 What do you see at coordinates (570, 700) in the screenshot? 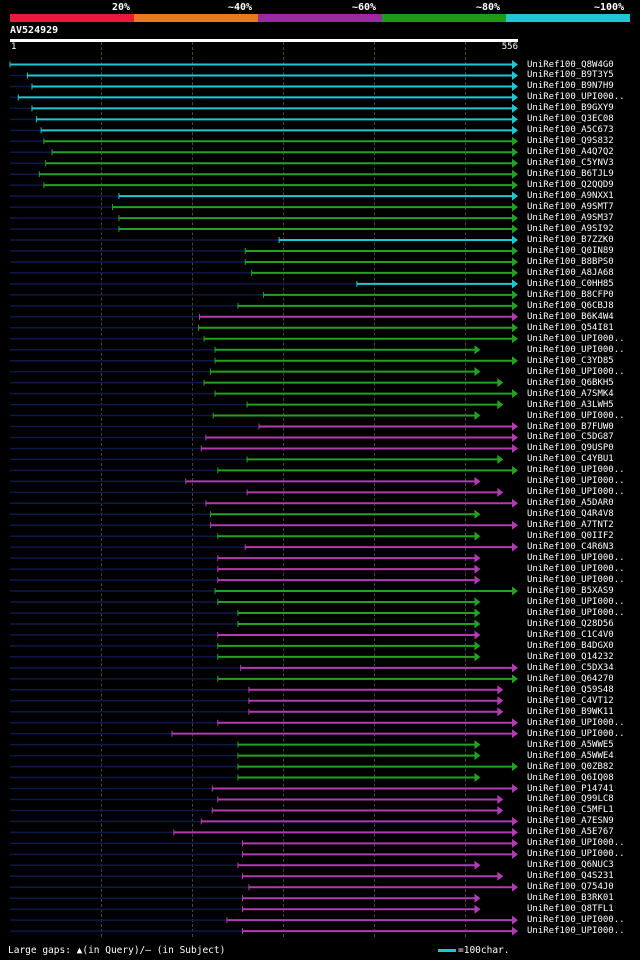
I see `hit-label: UniRef100_C4VT12` at bounding box center [570, 700].